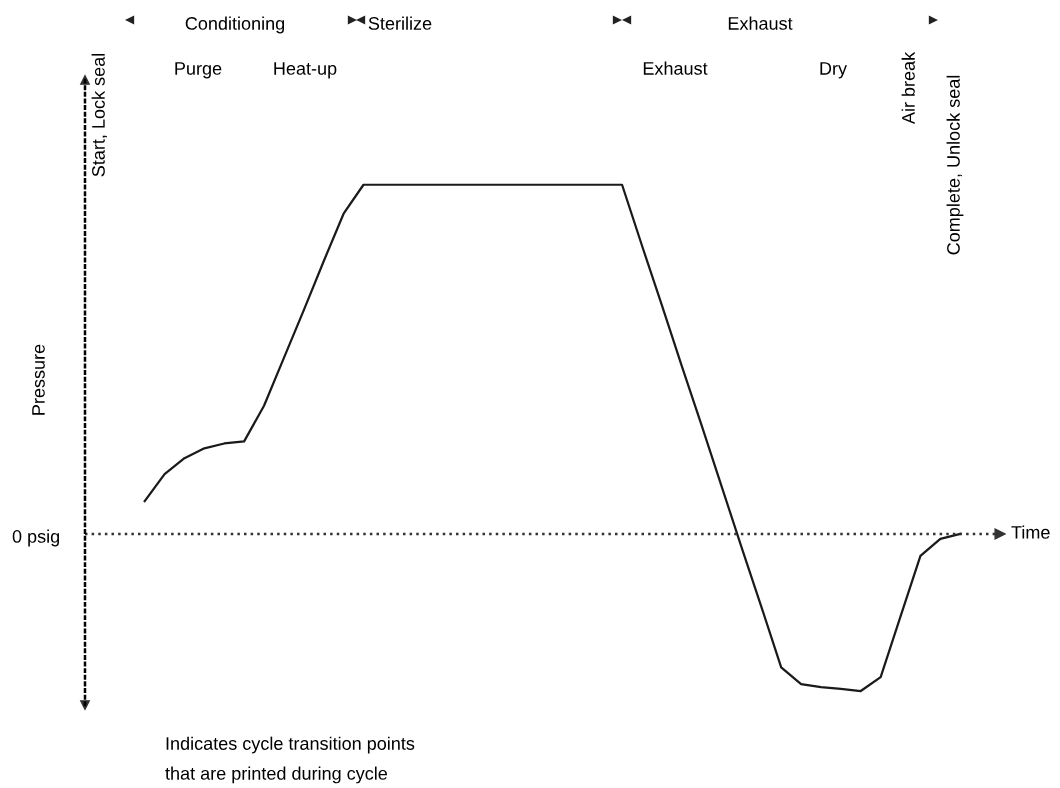 The image size is (1060, 788). I want to click on y-axis-title: Pressure, so click(38, 379).